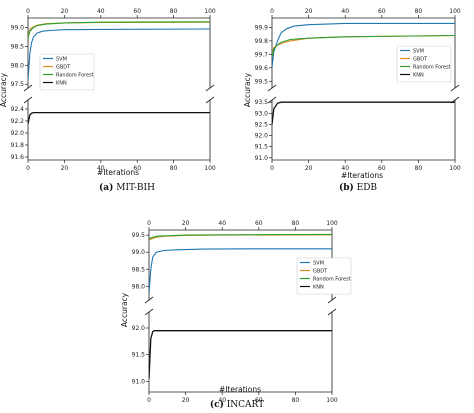 The height and width of the screenshot is (413, 474). I want to click on y-tick-label-upper: 99.8, so click(262, 41).